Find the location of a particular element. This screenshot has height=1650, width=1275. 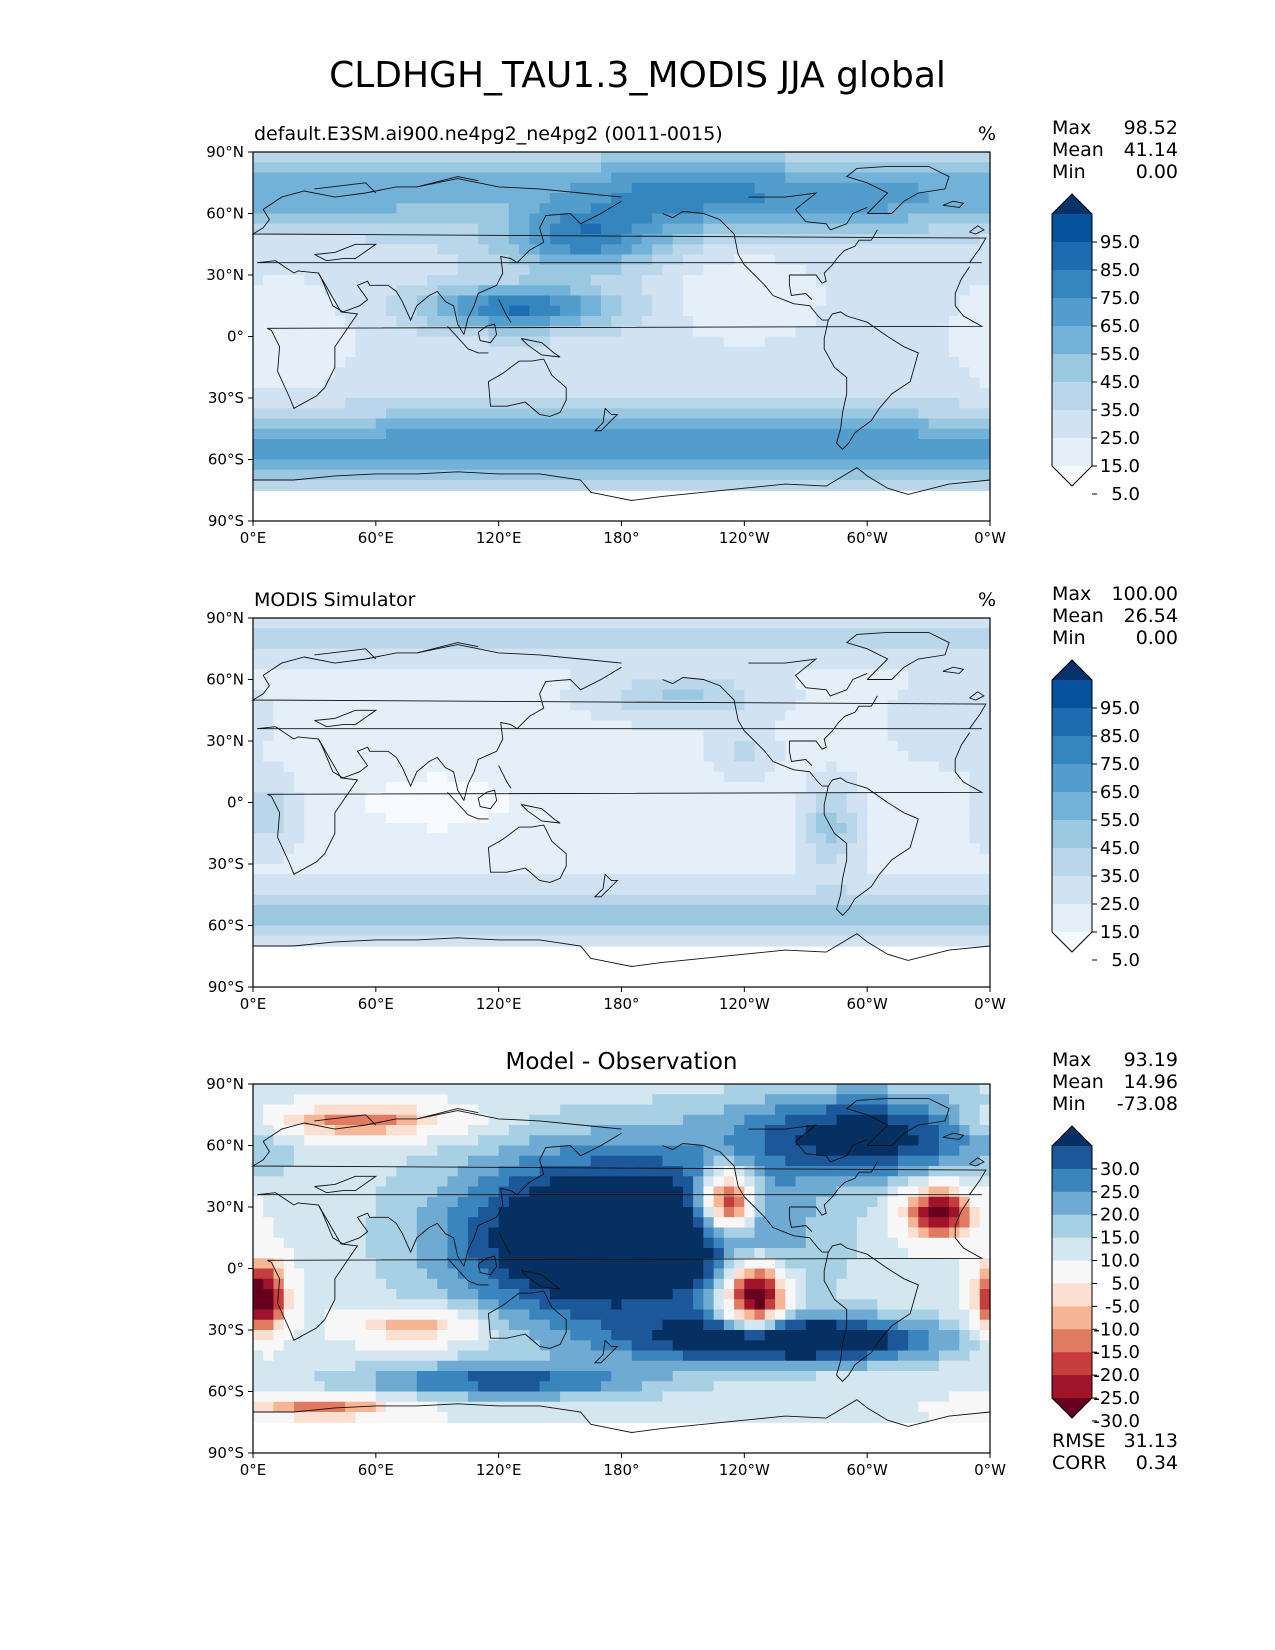

panel3-stats: Max 93.19 Mean 14.96 Min -73.08 is located at coordinates (1115, 1082).